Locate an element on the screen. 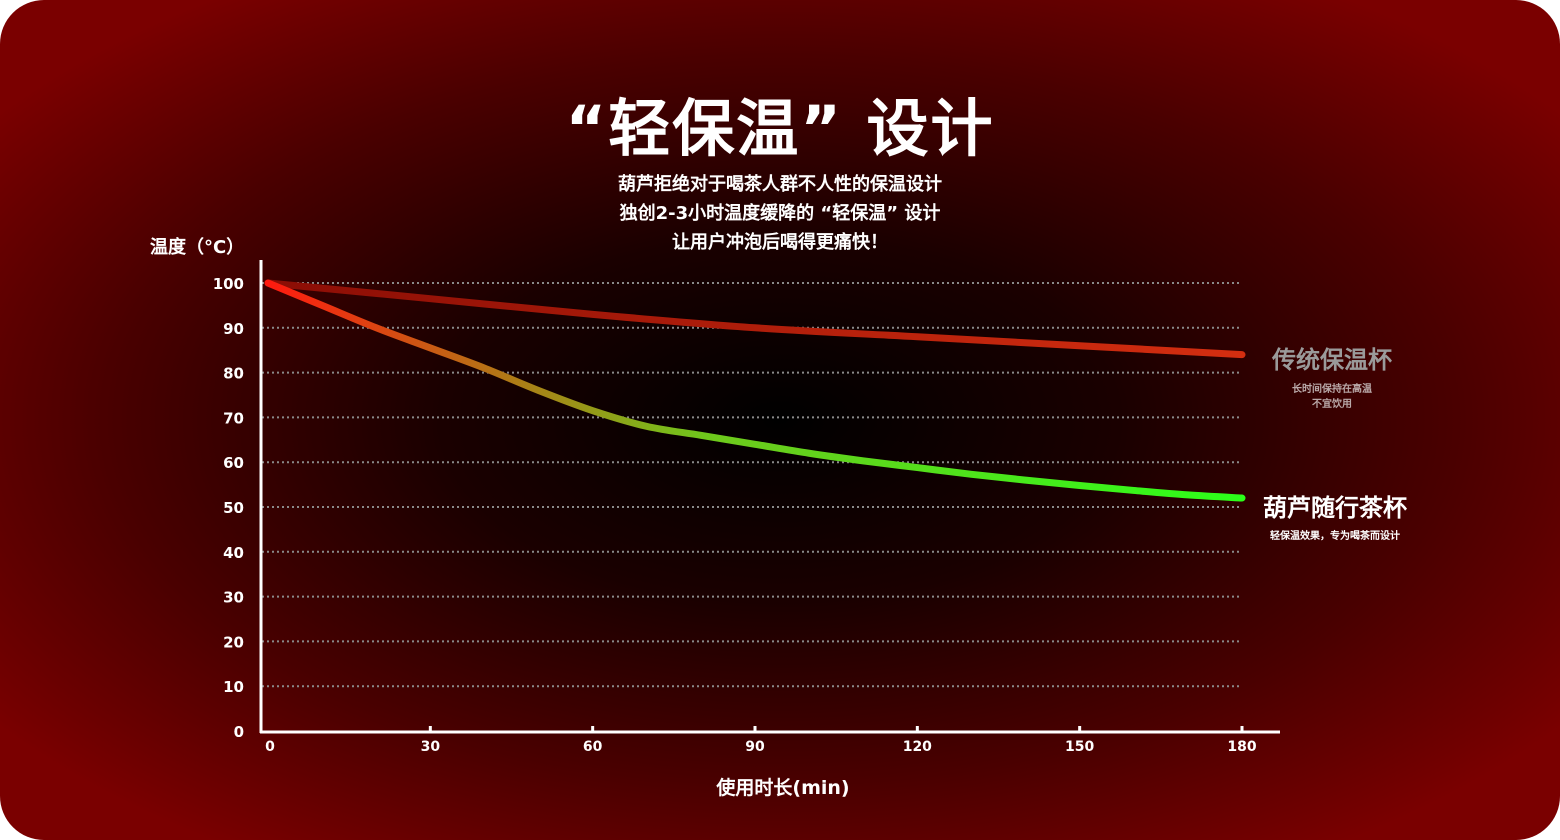 The image size is (1560, 840). y-tick-label: 10 is located at coordinates (233, 687).